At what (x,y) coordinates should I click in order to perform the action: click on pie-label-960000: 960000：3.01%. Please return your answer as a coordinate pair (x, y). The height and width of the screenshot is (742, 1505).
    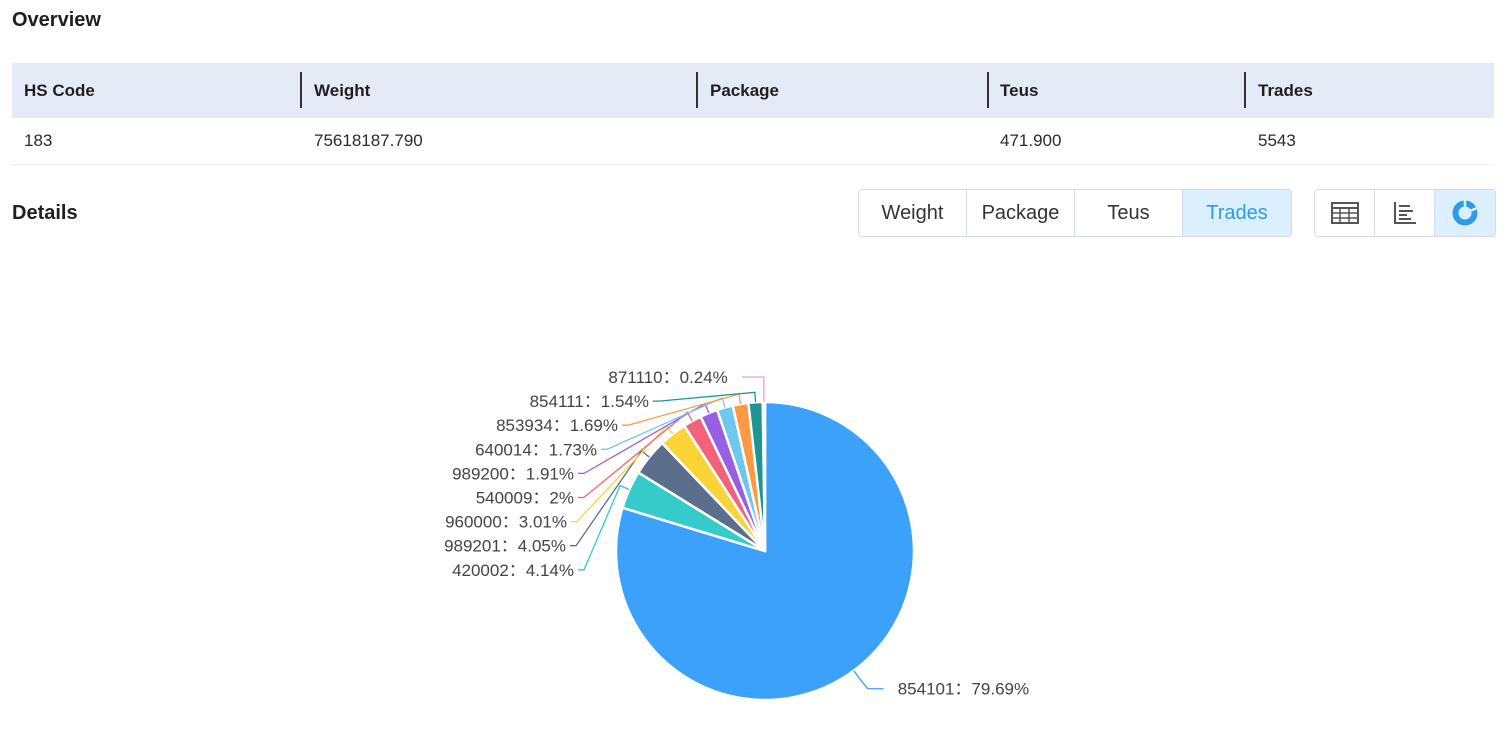
    Looking at the image, I should click on (506, 522).